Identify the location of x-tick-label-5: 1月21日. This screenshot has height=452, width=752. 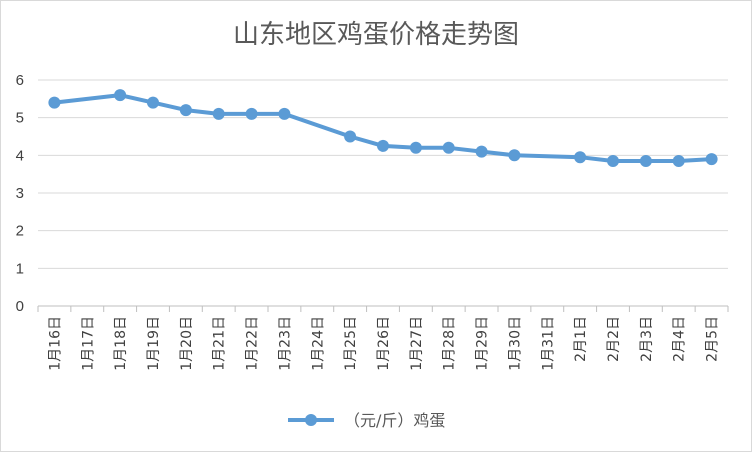
(220, 343).